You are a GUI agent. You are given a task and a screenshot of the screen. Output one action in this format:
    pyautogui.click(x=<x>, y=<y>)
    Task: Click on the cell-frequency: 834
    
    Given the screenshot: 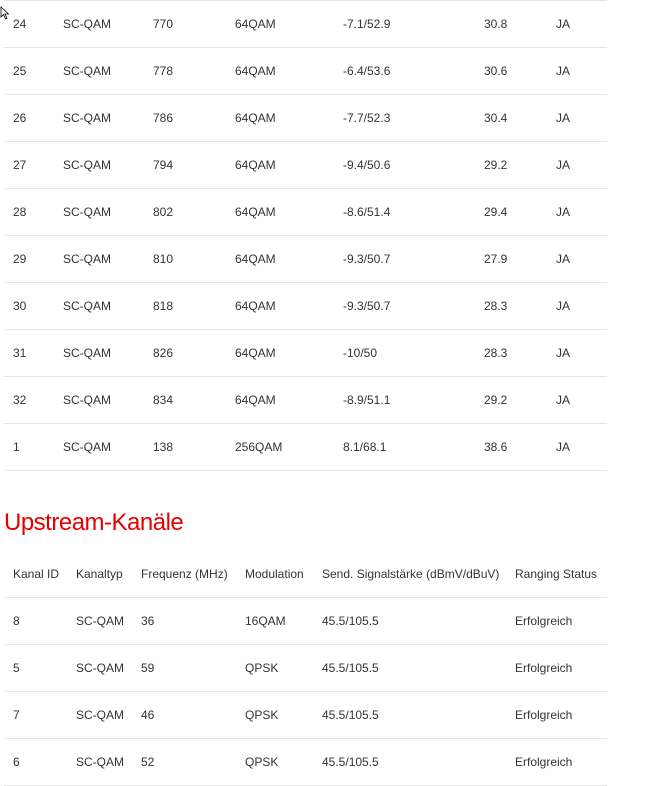 What is the action you would take?
    pyautogui.click(x=163, y=400)
    